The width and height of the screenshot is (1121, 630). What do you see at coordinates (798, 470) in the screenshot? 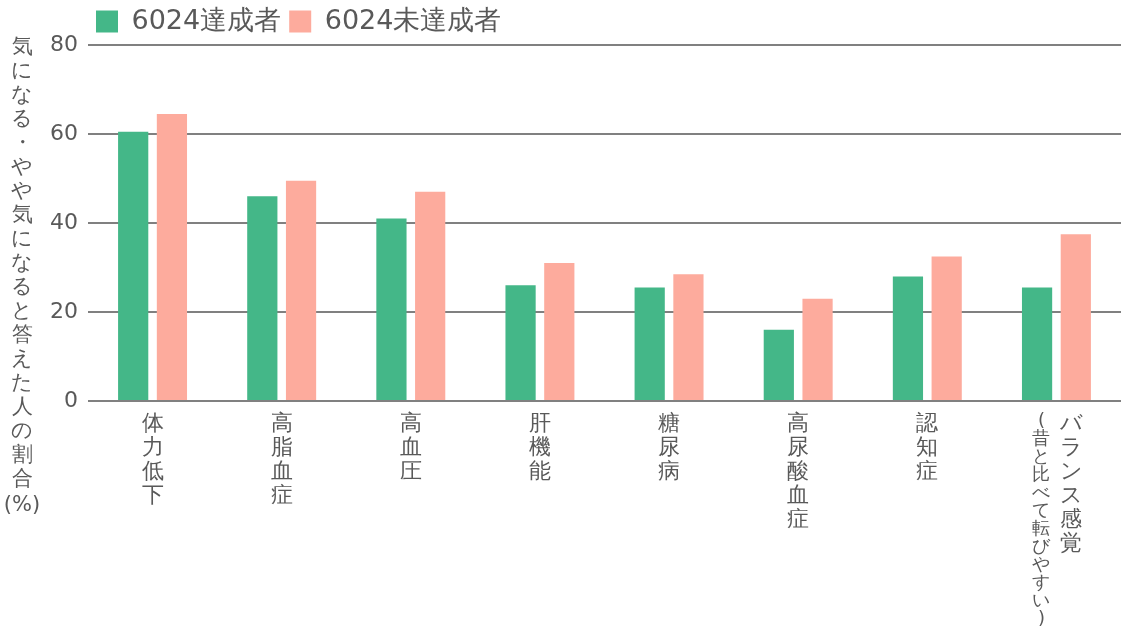
I see `x-tick-label: 高尿酸血症` at bounding box center [798, 470].